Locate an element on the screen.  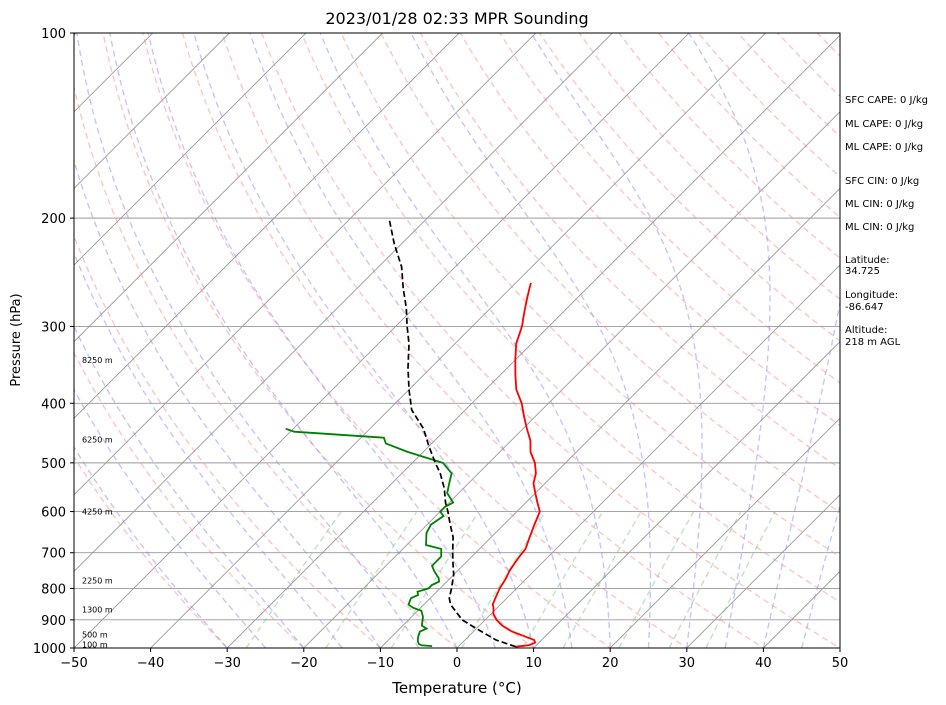
y-tick-label: 600 is located at coordinates (53, 513).